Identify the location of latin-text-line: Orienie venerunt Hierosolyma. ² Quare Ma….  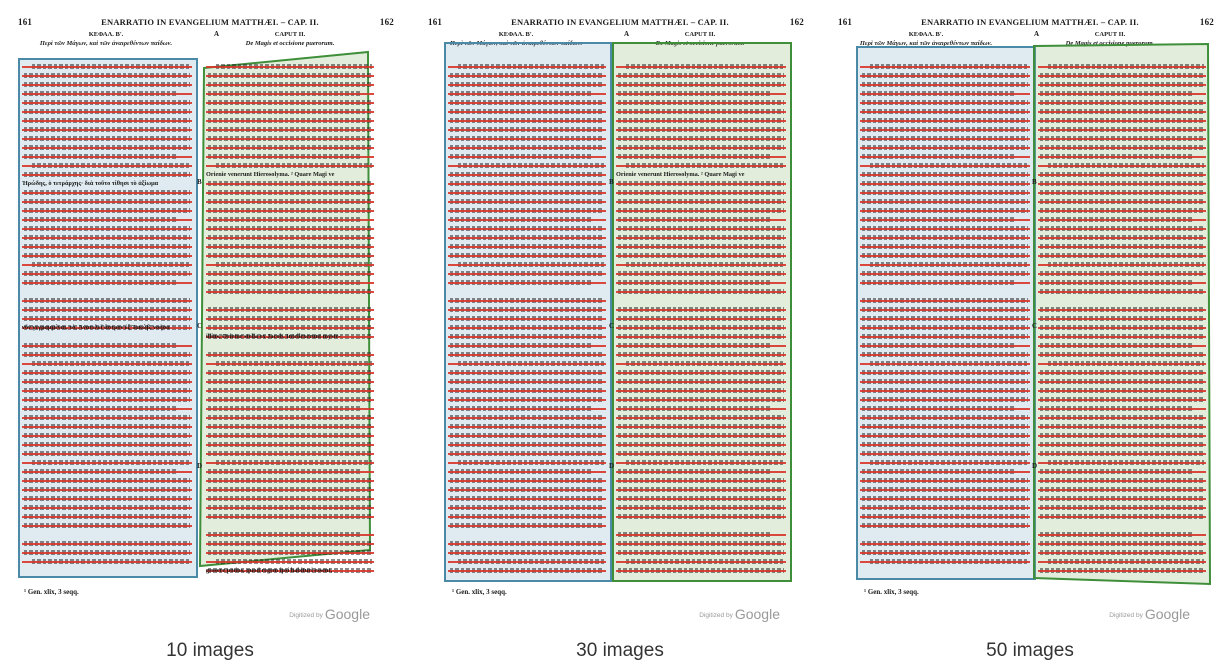
(270, 174).